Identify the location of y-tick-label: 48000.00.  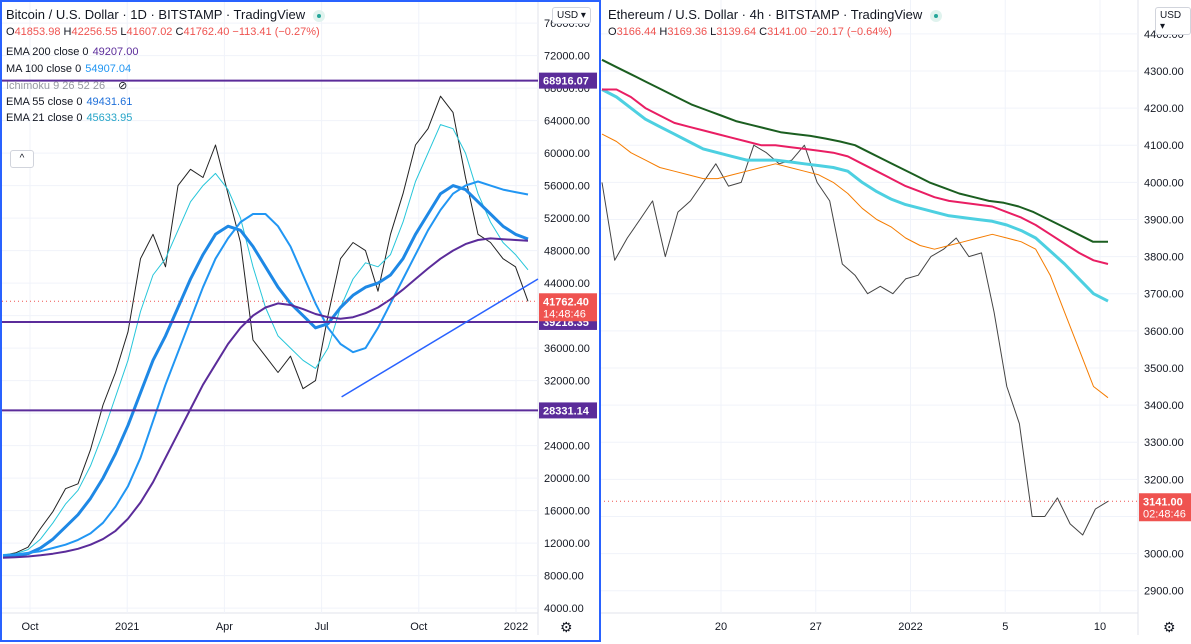
(567, 252).